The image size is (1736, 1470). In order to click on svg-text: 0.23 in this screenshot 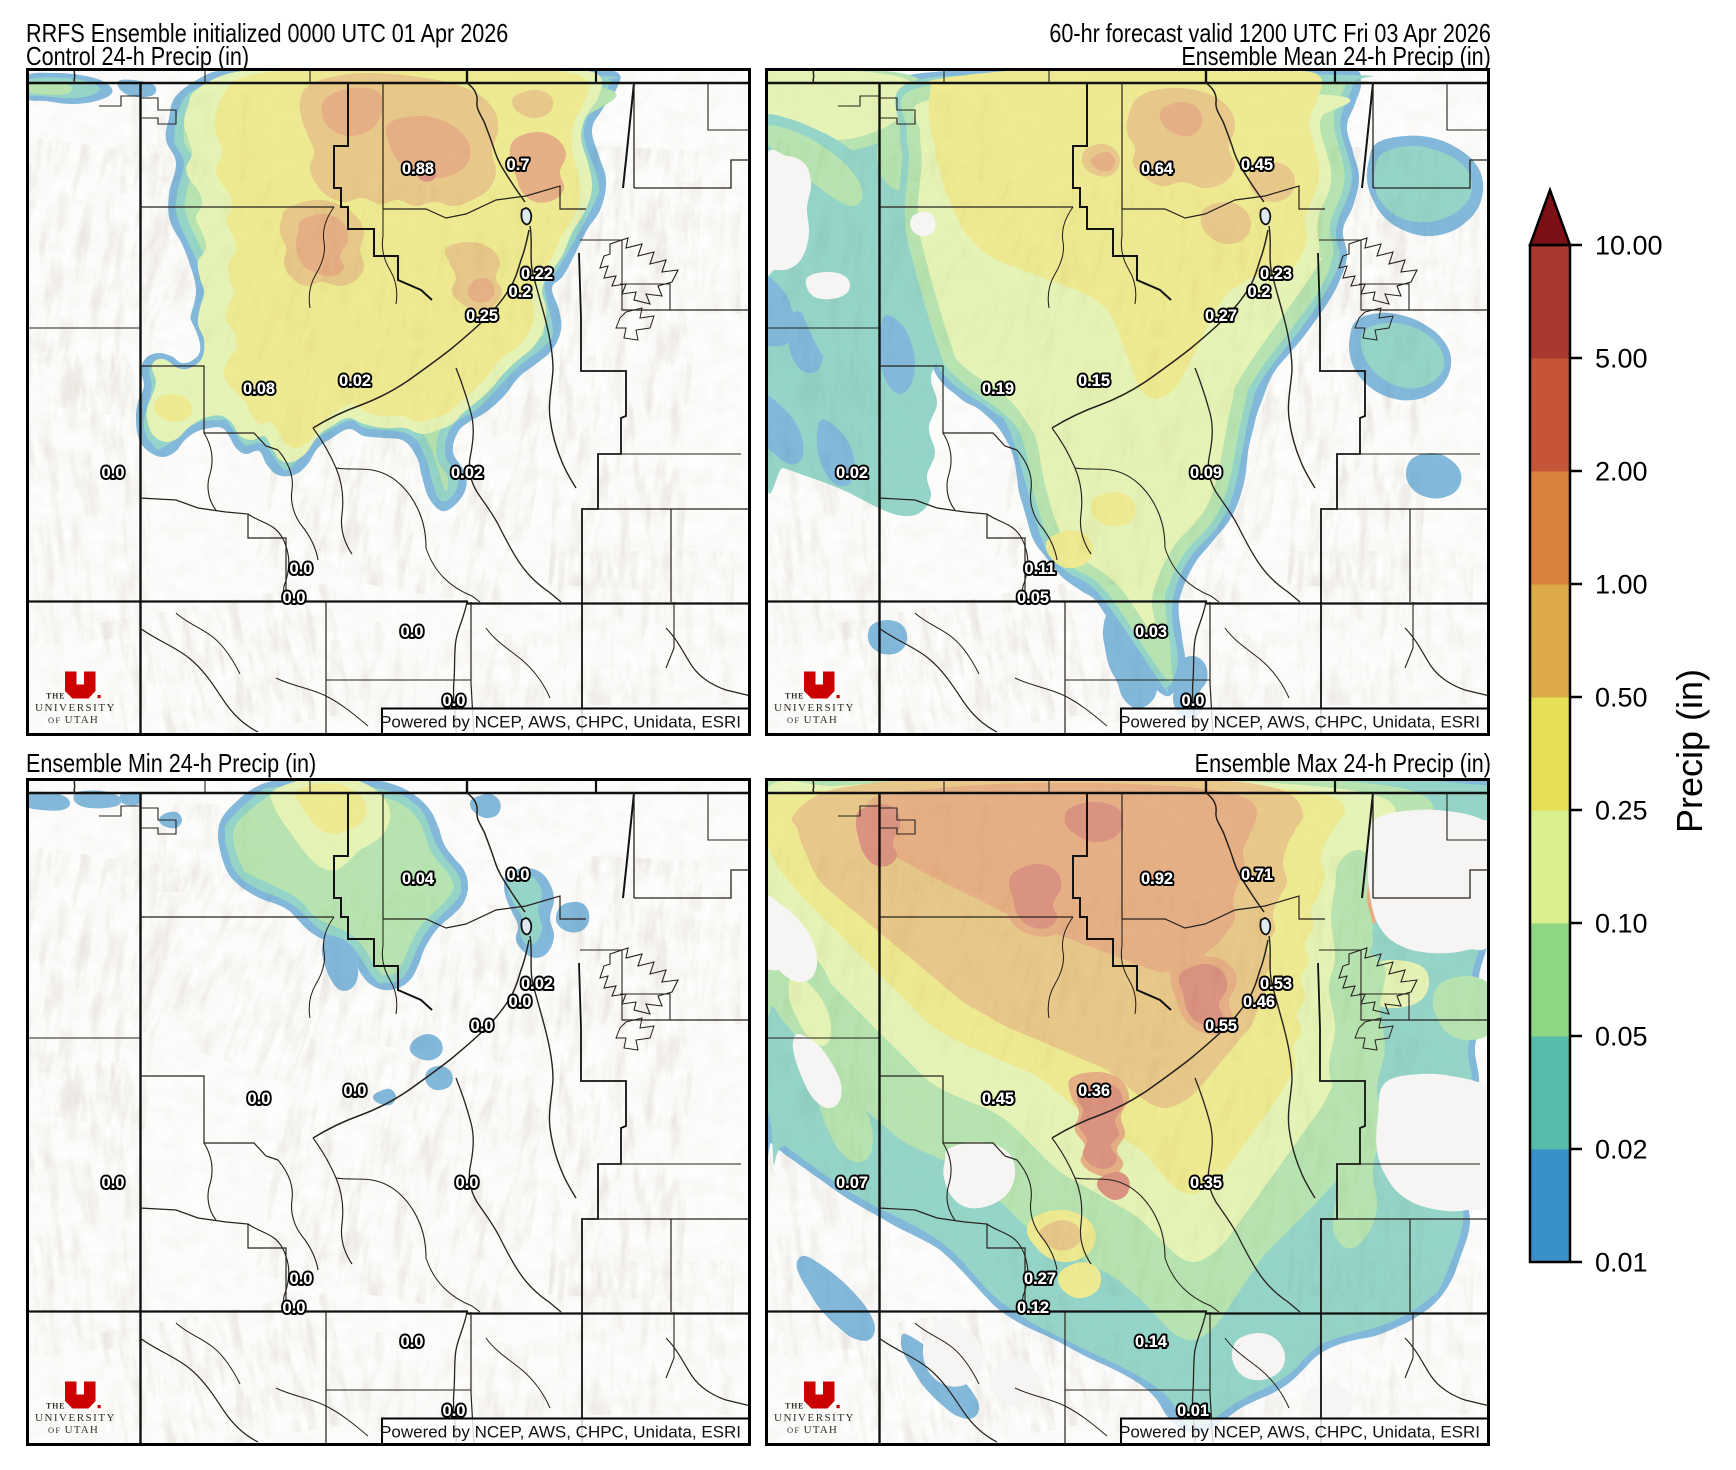, I will do `click(1276, 274)`.